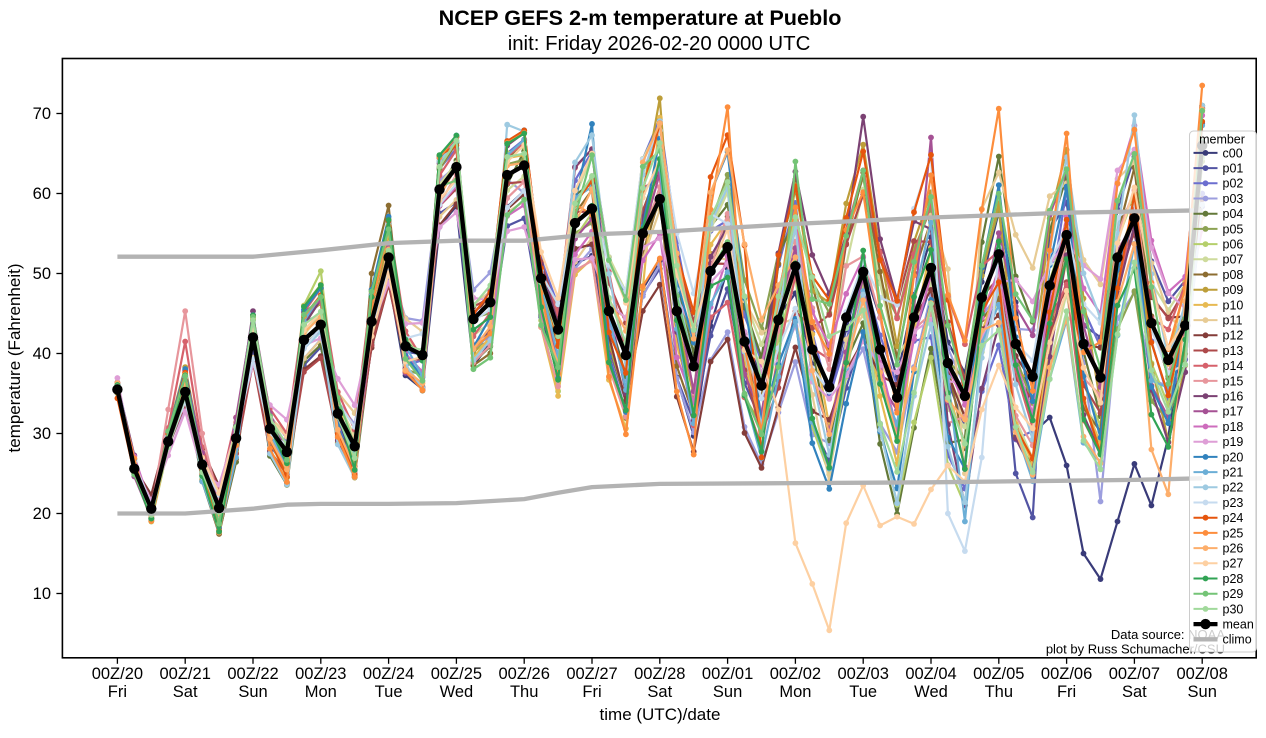 The height and width of the screenshot is (738, 1266). I want to click on svg-text: 00Z/20, so click(117, 674).